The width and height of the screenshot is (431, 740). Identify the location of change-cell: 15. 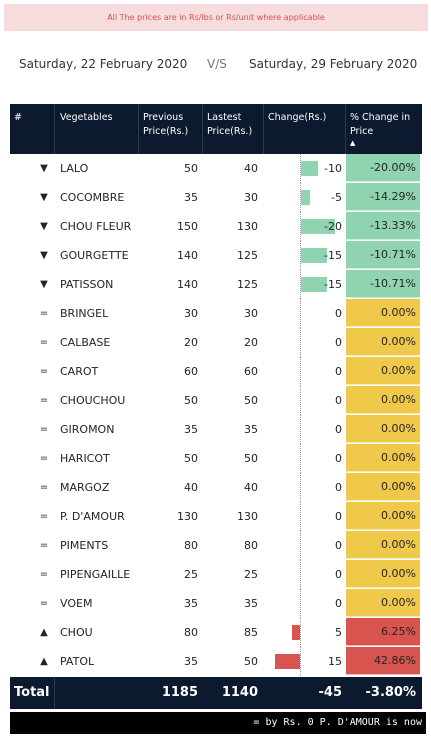
(304, 661).